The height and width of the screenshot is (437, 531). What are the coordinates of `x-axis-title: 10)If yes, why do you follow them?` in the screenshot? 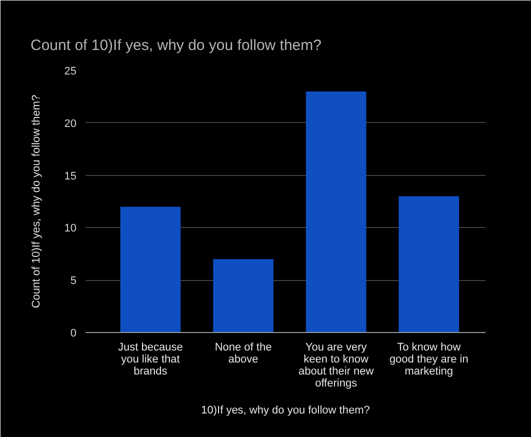 It's located at (285, 410).